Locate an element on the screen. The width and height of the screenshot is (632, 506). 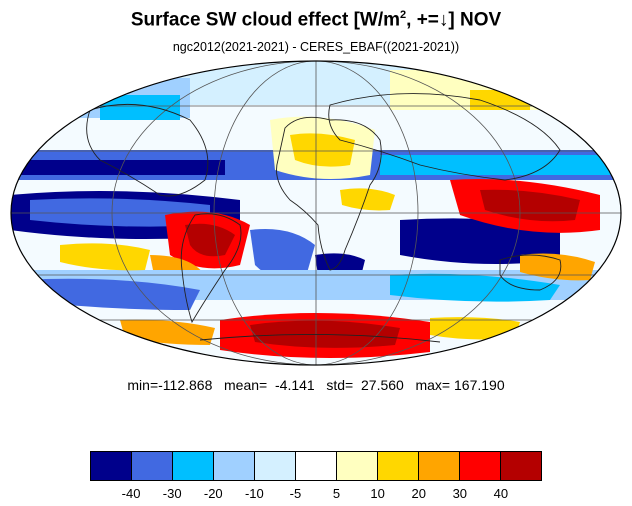
colorbar-label: 10 is located at coordinates (377, 493).